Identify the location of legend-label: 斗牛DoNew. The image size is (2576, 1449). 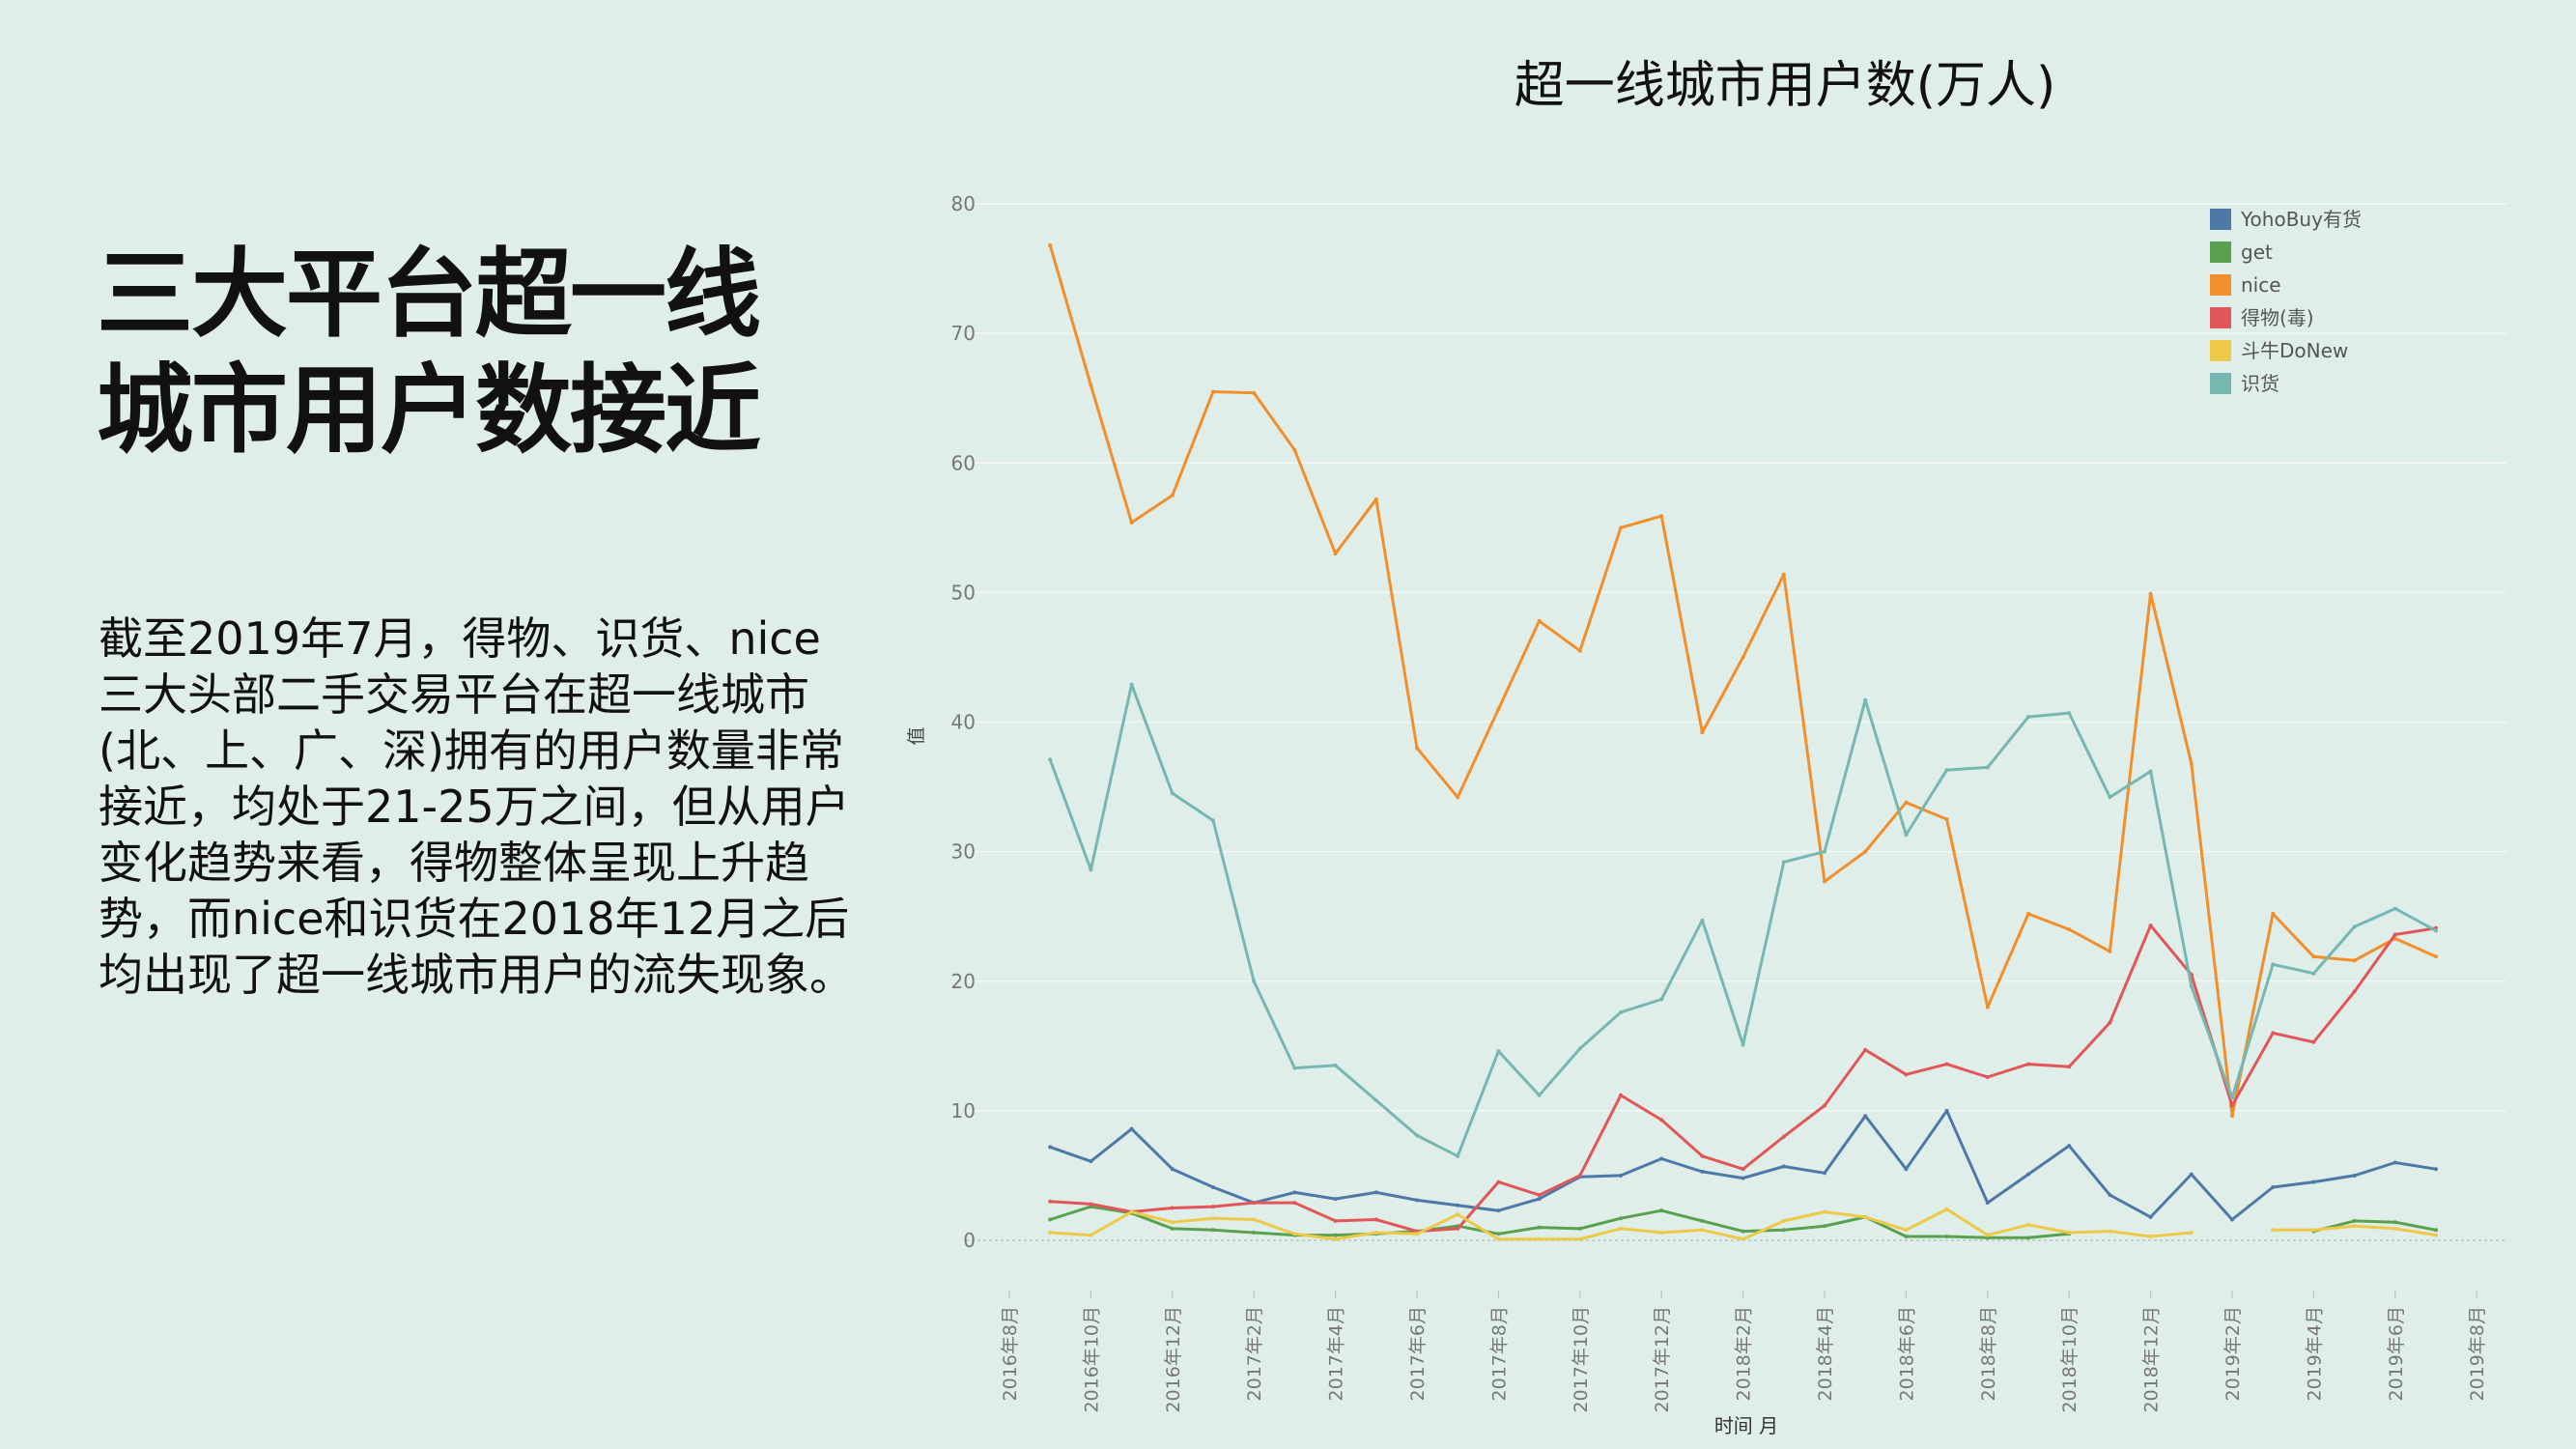
(2294, 350).